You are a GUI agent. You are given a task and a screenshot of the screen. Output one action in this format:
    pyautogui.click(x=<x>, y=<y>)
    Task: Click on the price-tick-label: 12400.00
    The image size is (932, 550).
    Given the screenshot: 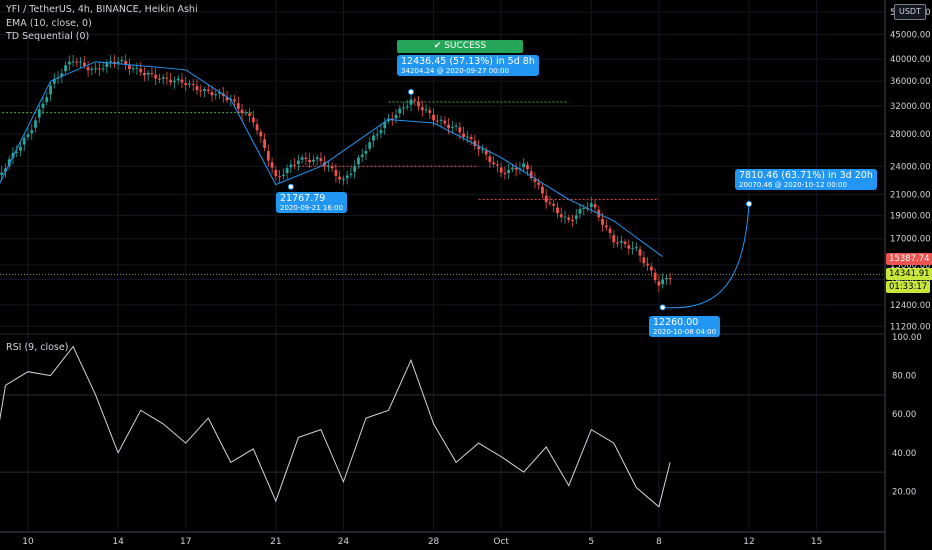 What is the action you would take?
    pyautogui.click(x=910, y=306)
    